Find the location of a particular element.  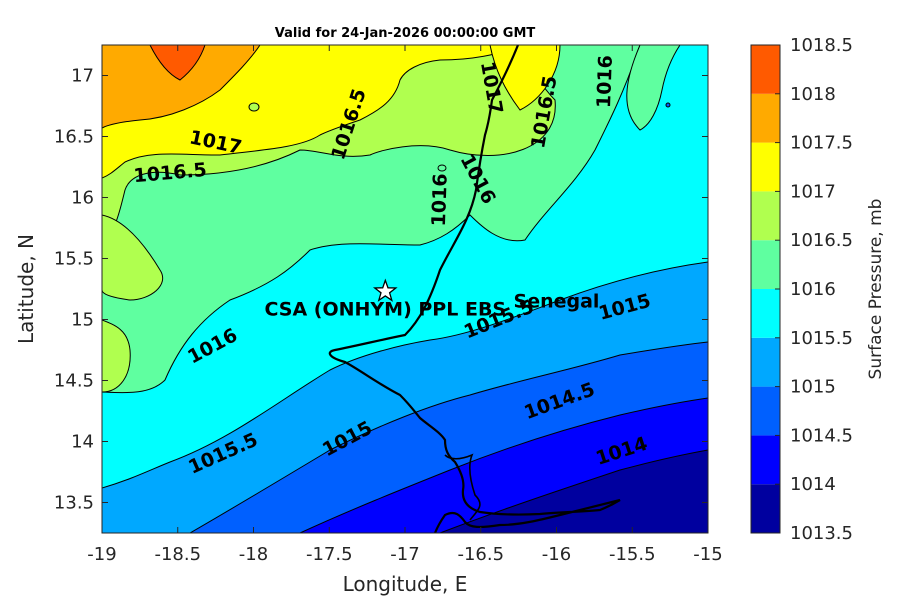

country-label: Senegal is located at coordinates (557, 301).